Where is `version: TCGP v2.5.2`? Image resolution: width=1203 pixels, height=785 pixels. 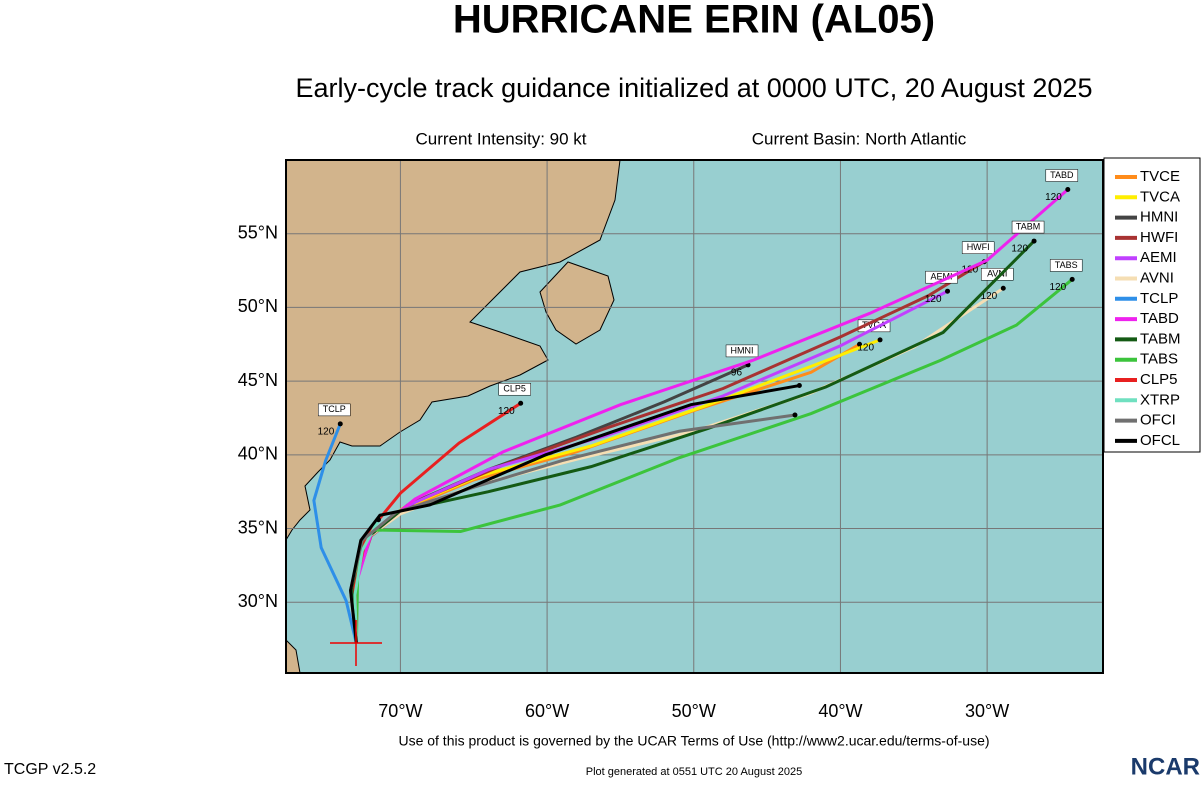
version: TCGP v2.5.2 is located at coordinates (50, 769).